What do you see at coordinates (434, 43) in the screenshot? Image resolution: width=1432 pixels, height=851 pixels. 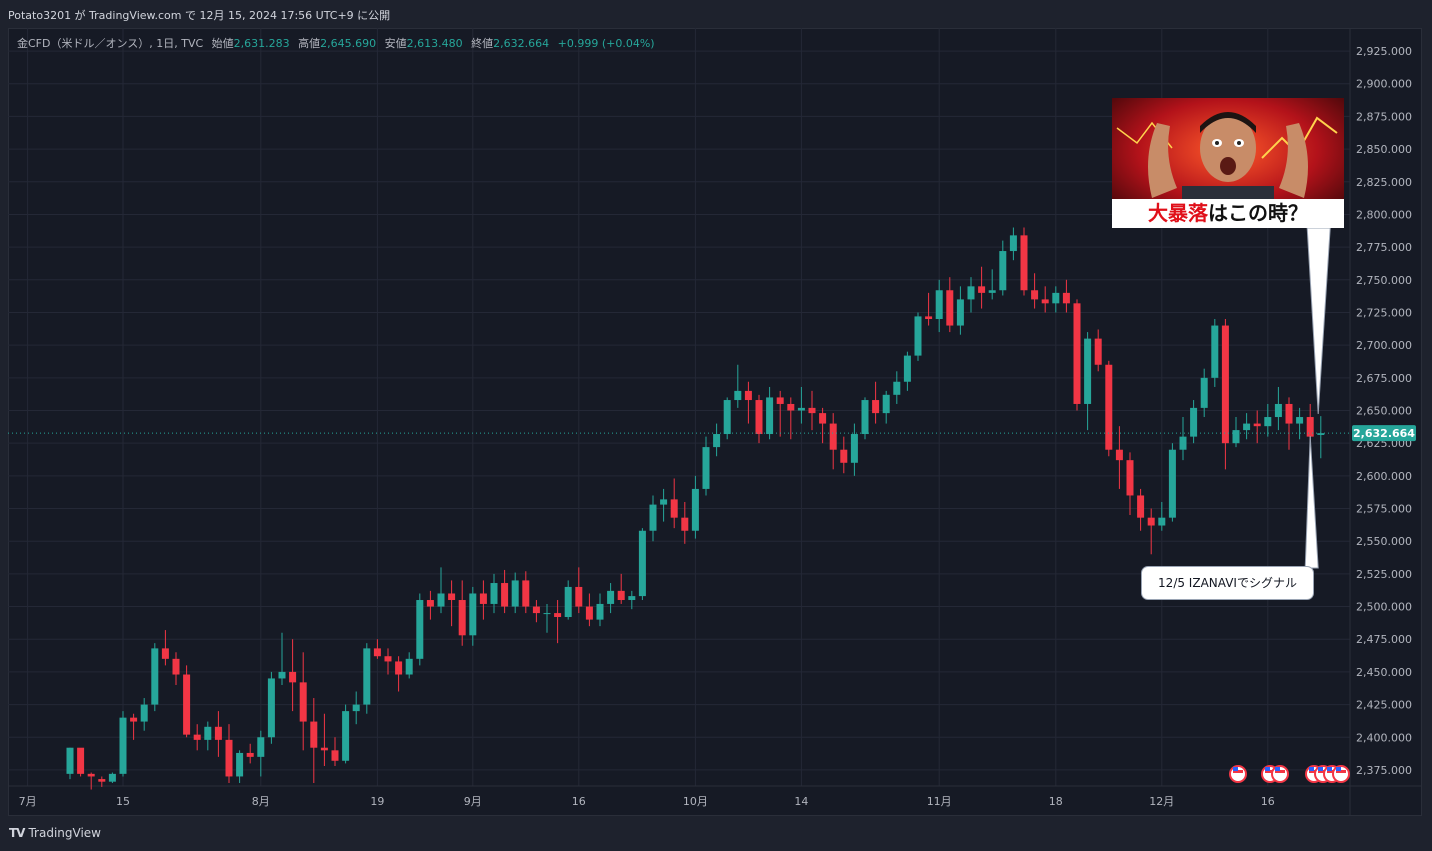 I see `low-value: 2,613.480` at bounding box center [434, 43].